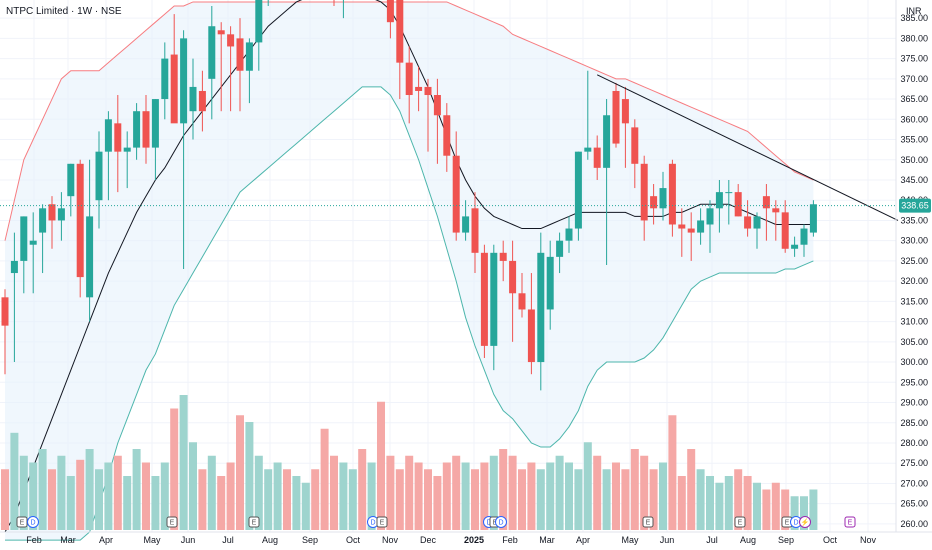  What do you see at coordinates (428, 540) in the screenshot?
I see `time-label: Dec` at bounding box center [428, 540].